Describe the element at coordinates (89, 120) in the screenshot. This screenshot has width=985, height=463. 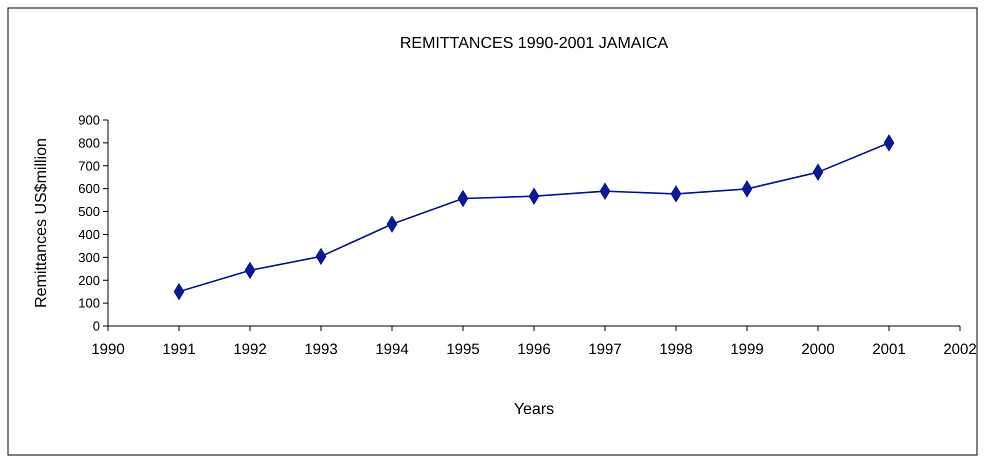
I see `y-tick-label: 900` at that location.